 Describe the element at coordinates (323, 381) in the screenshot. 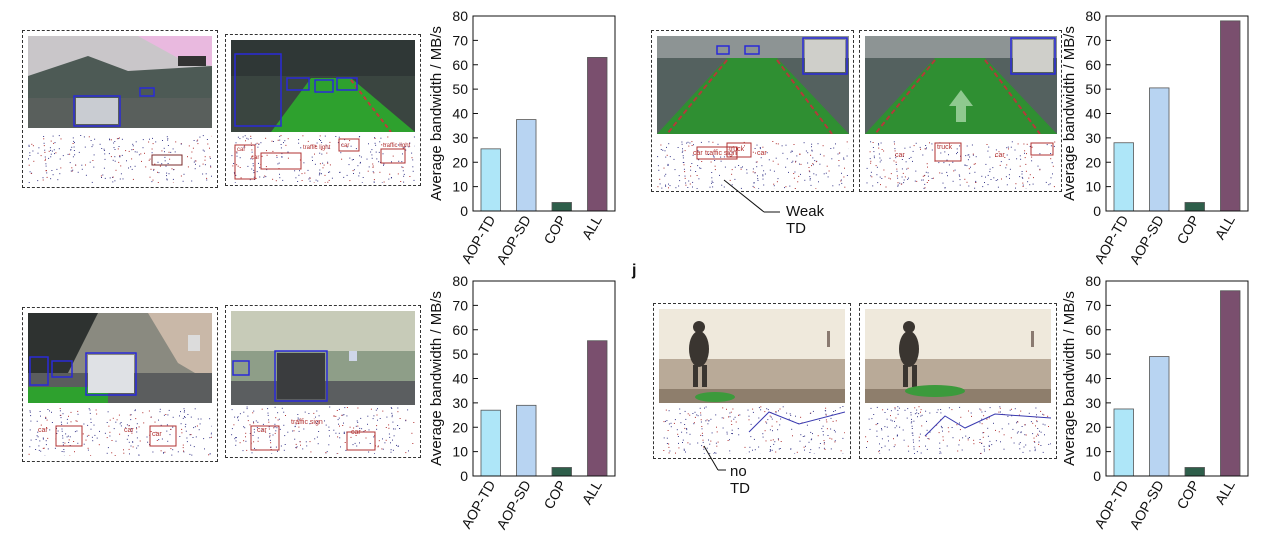

I see `image-frame: car car traffic sign` at that location.